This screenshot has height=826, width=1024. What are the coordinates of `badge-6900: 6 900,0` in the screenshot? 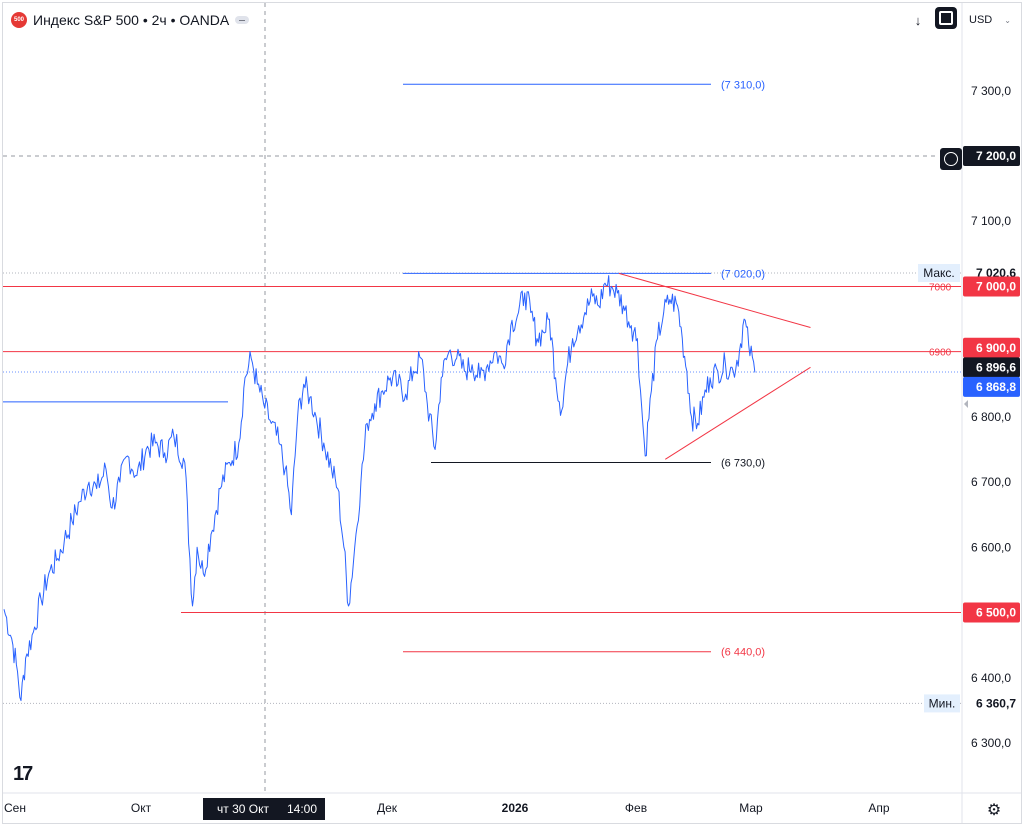 It's located at (996, 348).